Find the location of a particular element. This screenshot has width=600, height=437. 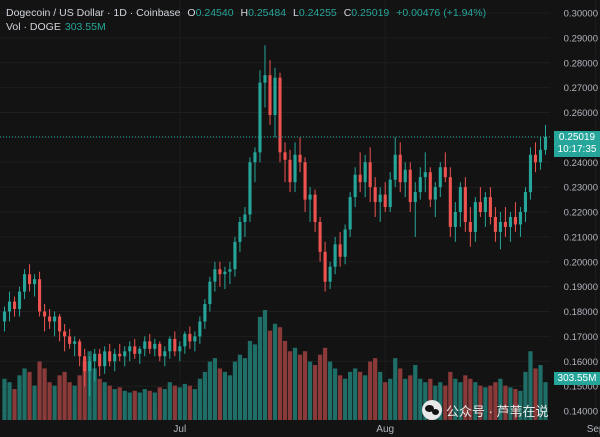

candle-countdown: 10:17:35 is located at coordinates (577, 149).